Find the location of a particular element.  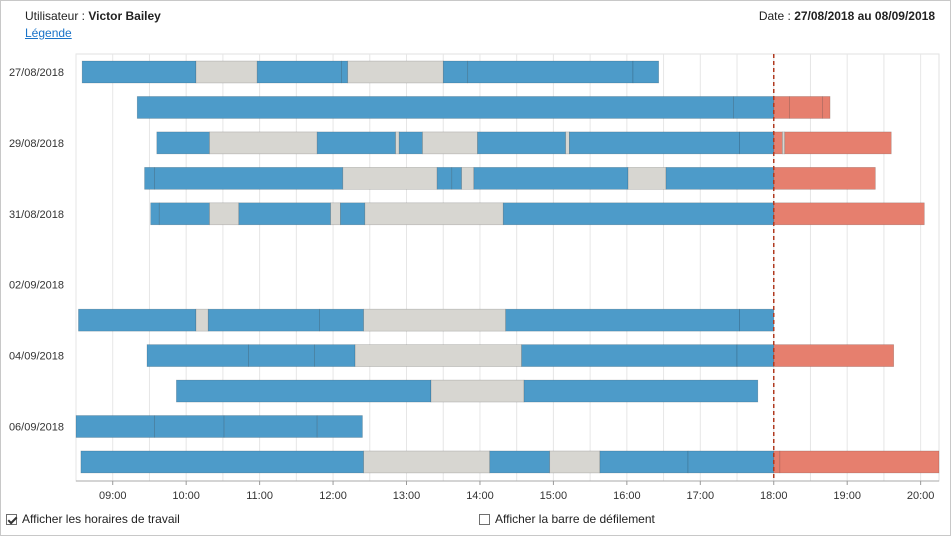

scrollbar-checkbox is located at coordinates (484, 519).